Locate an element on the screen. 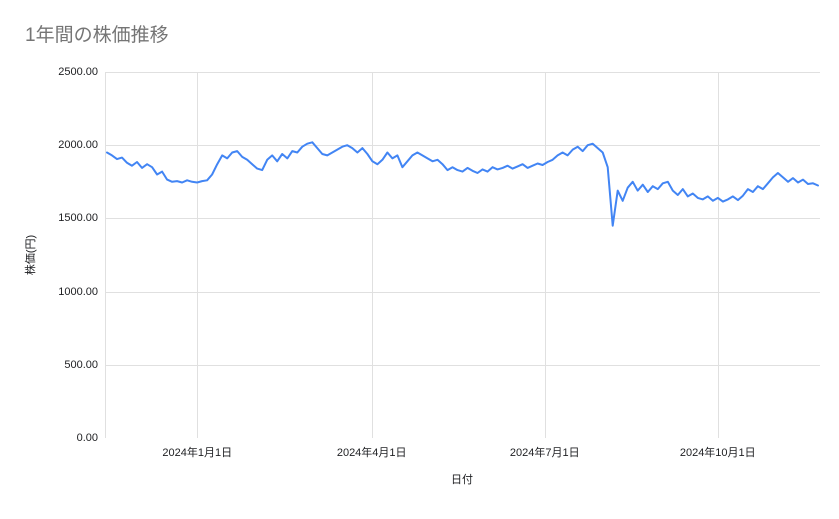 This screenshot has height=519, width=839. chart-title: 1年間の株価推移 is located at coordinates (97, 35).